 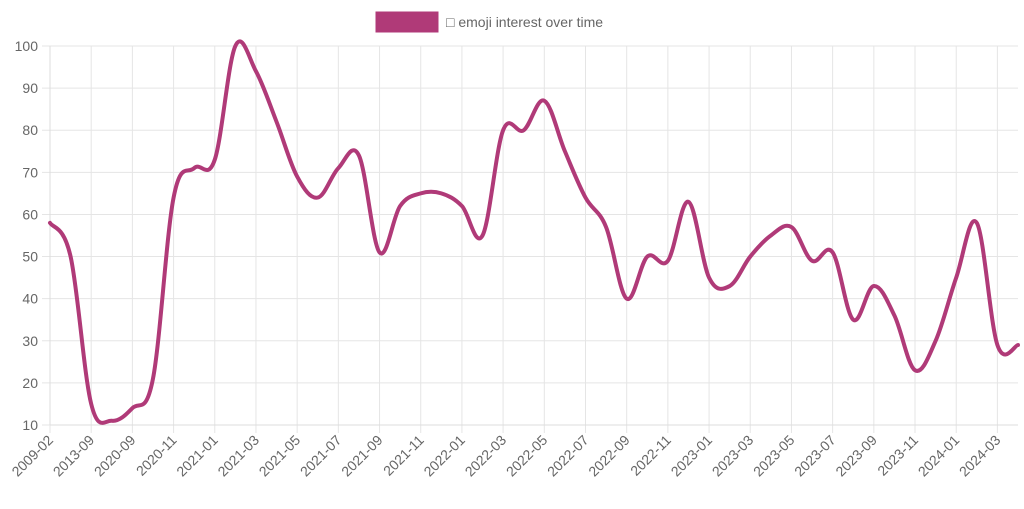 What do you see at coordinates (980, 456) in the screenshot?
I see `x-tick-label: 2024-03` at bounding box center [980, 456].